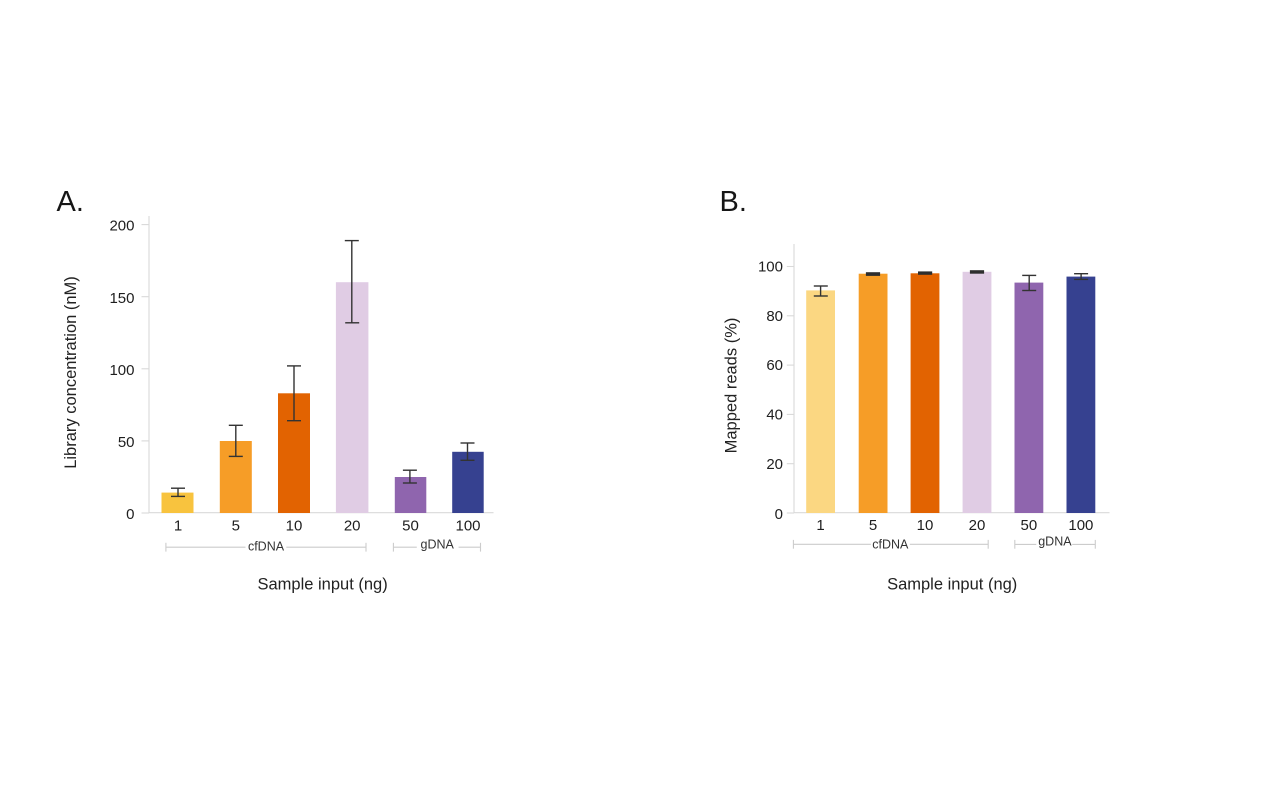  What do you see at coordinates (733, 202) in the screenshot?
I see `svg-text: B.` at bounding box center [733, 202].